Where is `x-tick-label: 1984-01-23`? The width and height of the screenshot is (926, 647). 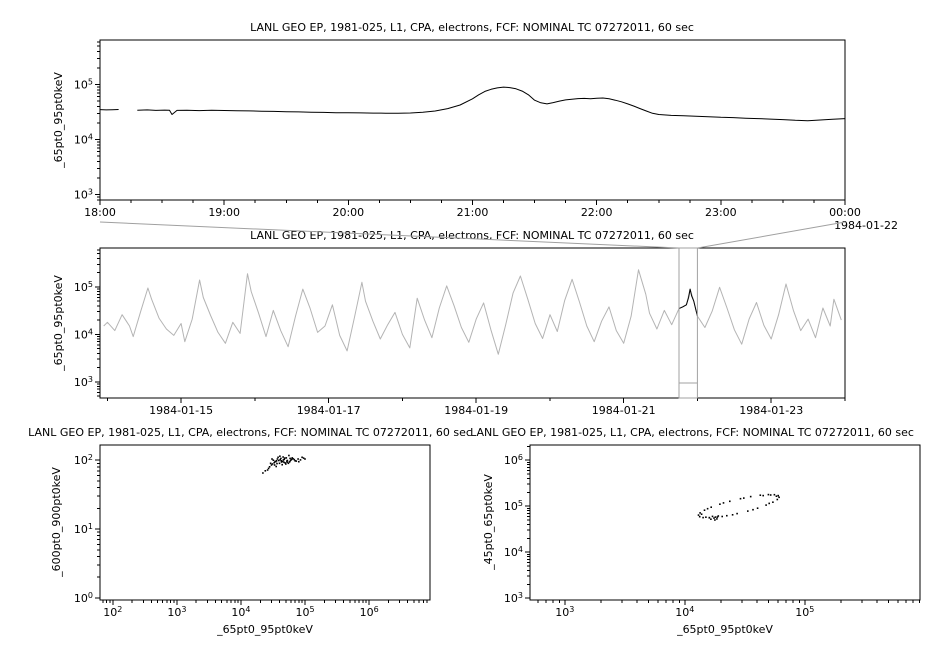 x-tick-label: 1984-01-23 is located at coordinates (771, 410).